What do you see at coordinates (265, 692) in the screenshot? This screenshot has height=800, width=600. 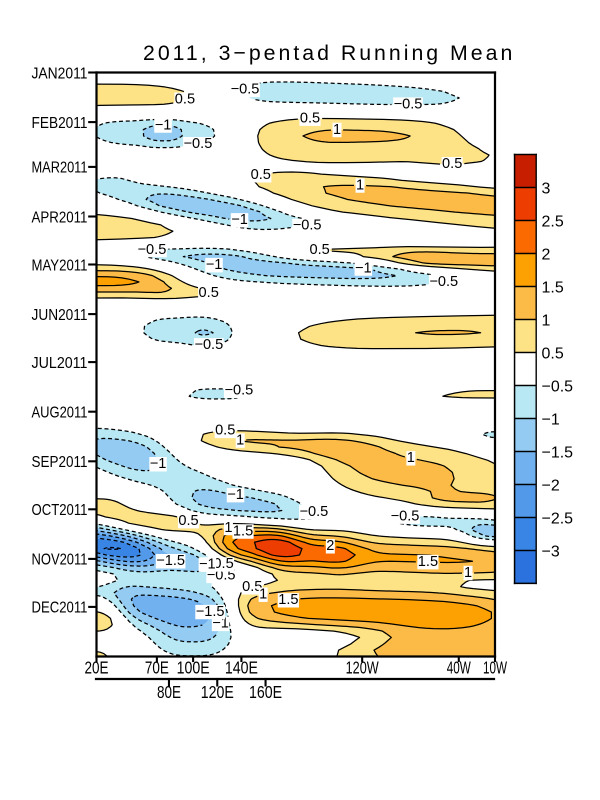 I see `svg-text: 160E` at bounding box center [265, 692].